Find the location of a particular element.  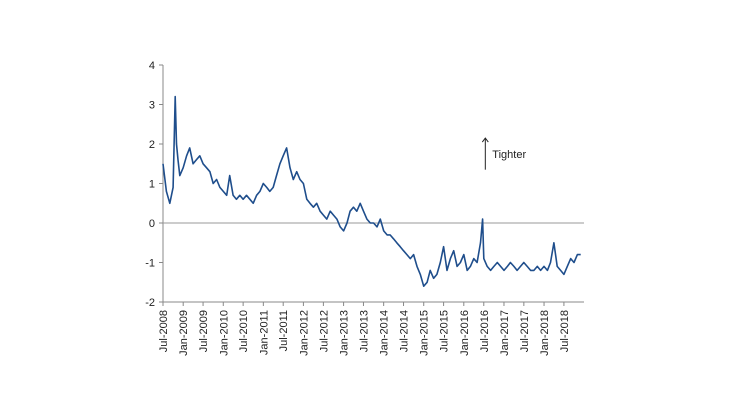

x-tick-label: Jan-2013 is located at coordinates (345, 333).